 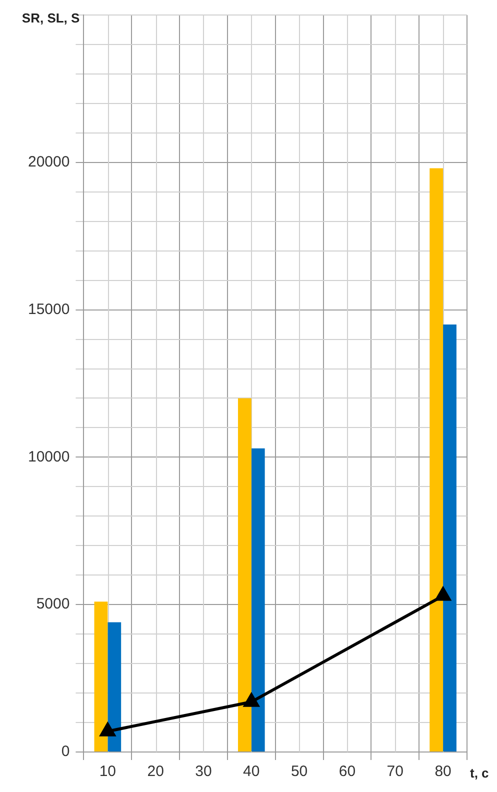 I want to click on x-axis-title: t, c, so click(x=479, y=773).